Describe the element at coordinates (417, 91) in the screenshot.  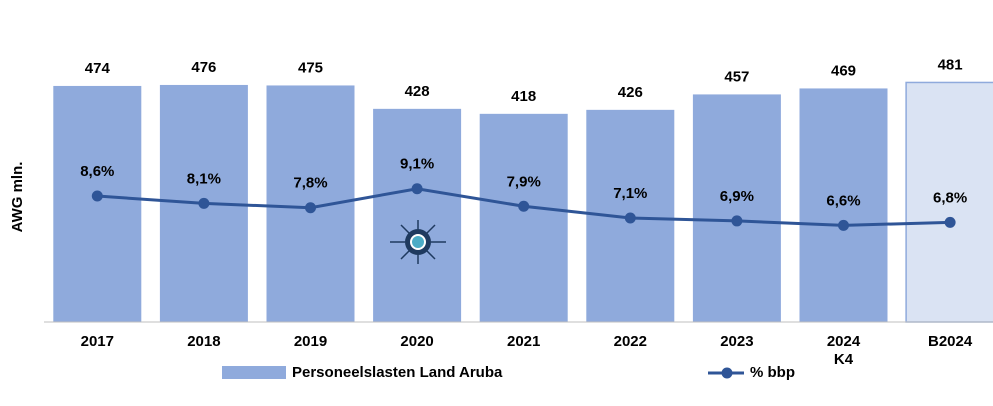
I see `bar-value-label: 428` at that location.